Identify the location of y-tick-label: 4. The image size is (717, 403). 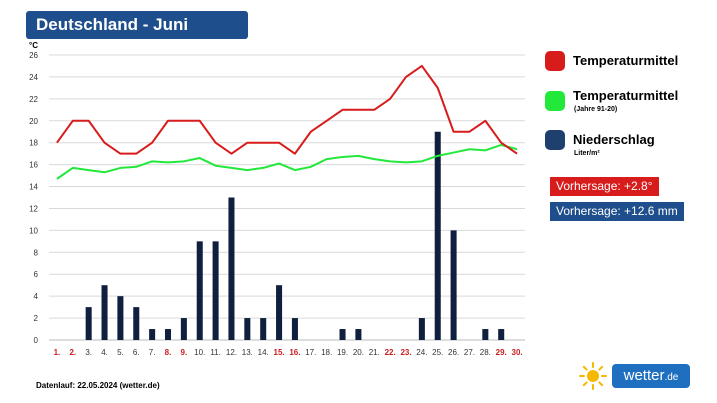
(36, 296).